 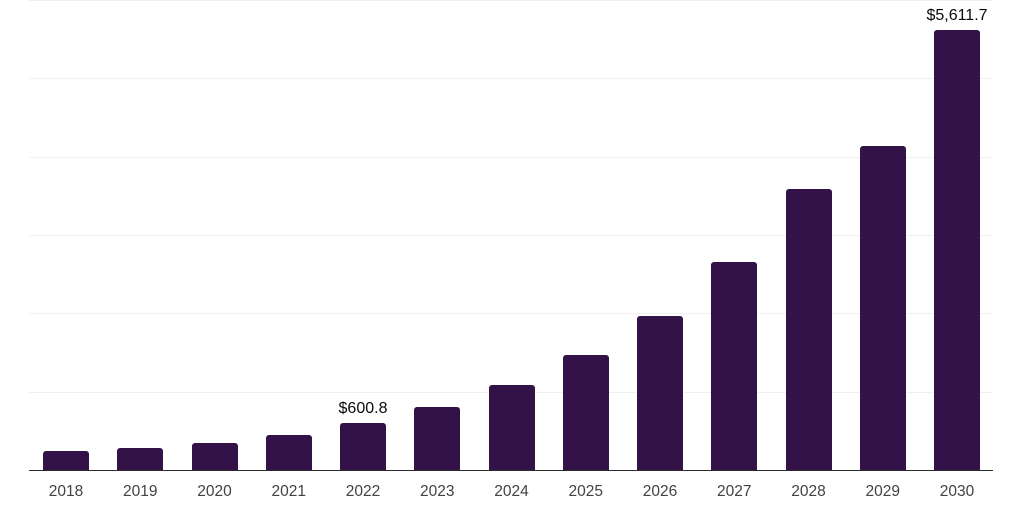 I want to click on bar-2022, so click(x=363, y=446).